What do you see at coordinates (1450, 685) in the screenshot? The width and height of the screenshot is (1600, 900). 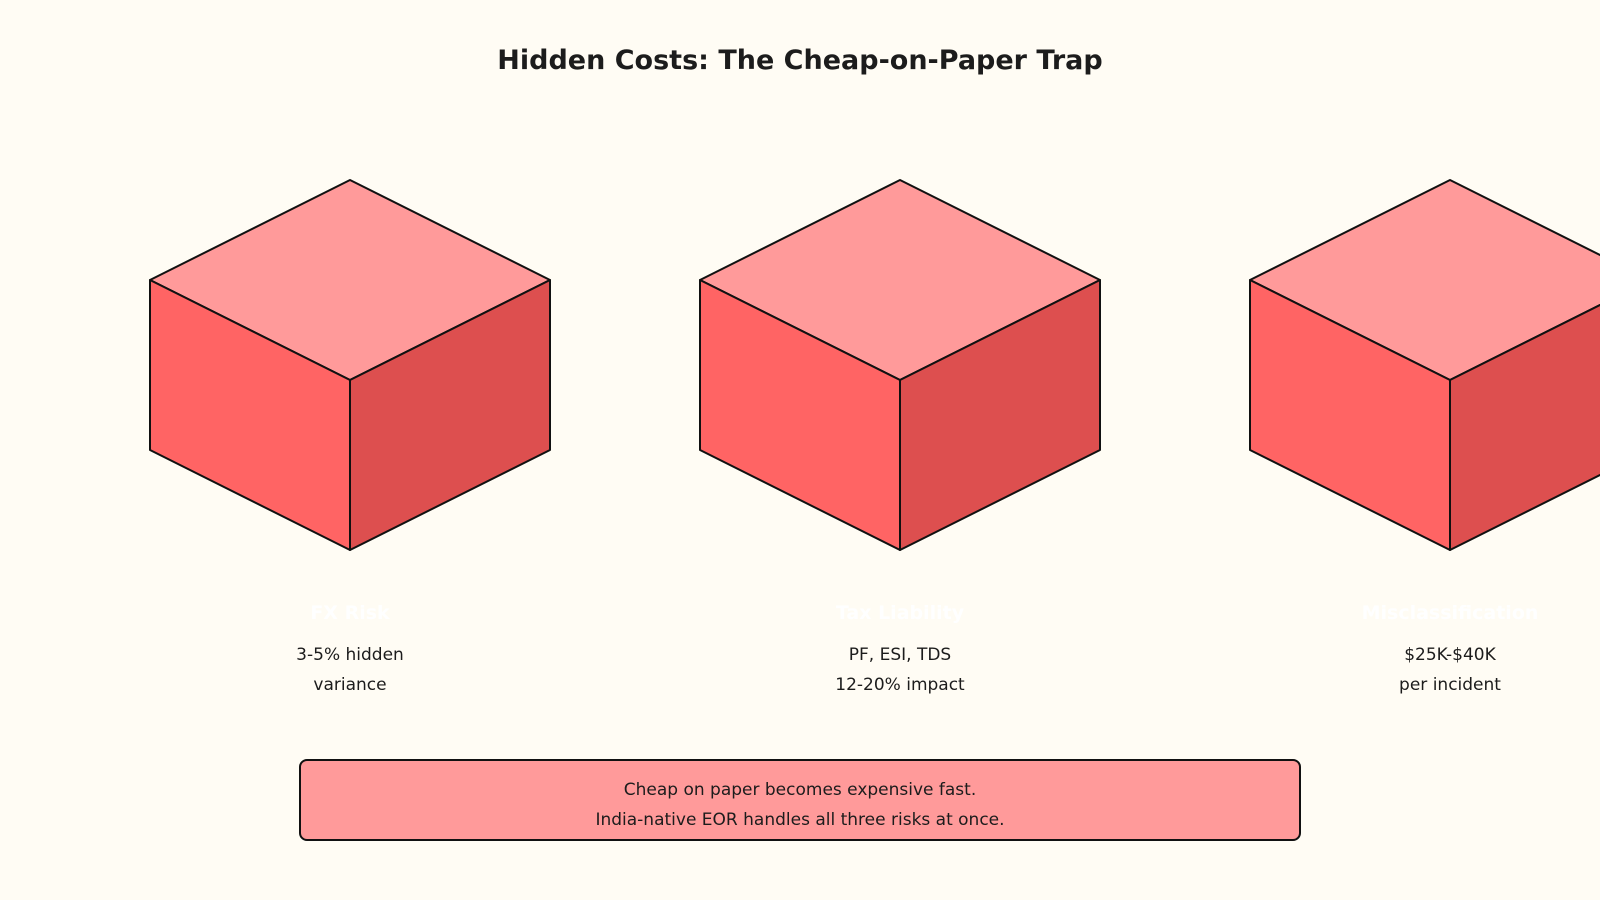 I see `cube-desc-misclassification-line2: per incident` at bounding box center [1450, 685].